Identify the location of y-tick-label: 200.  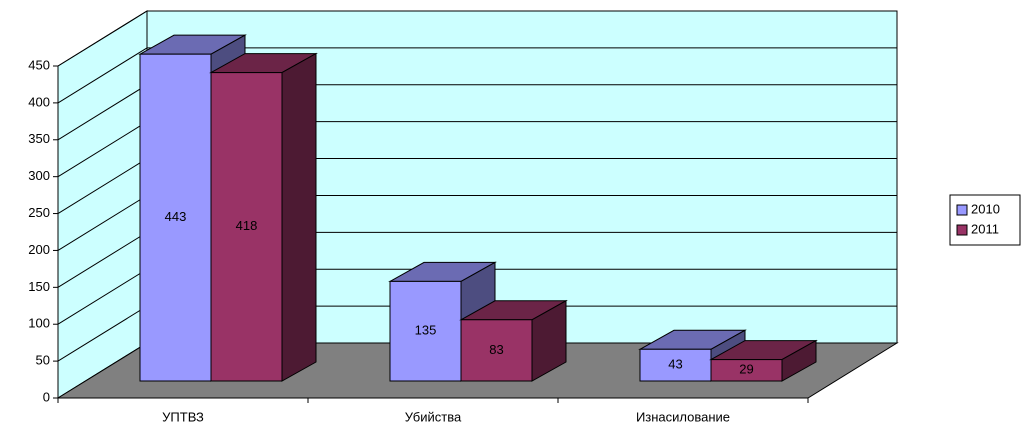
(39, 249).